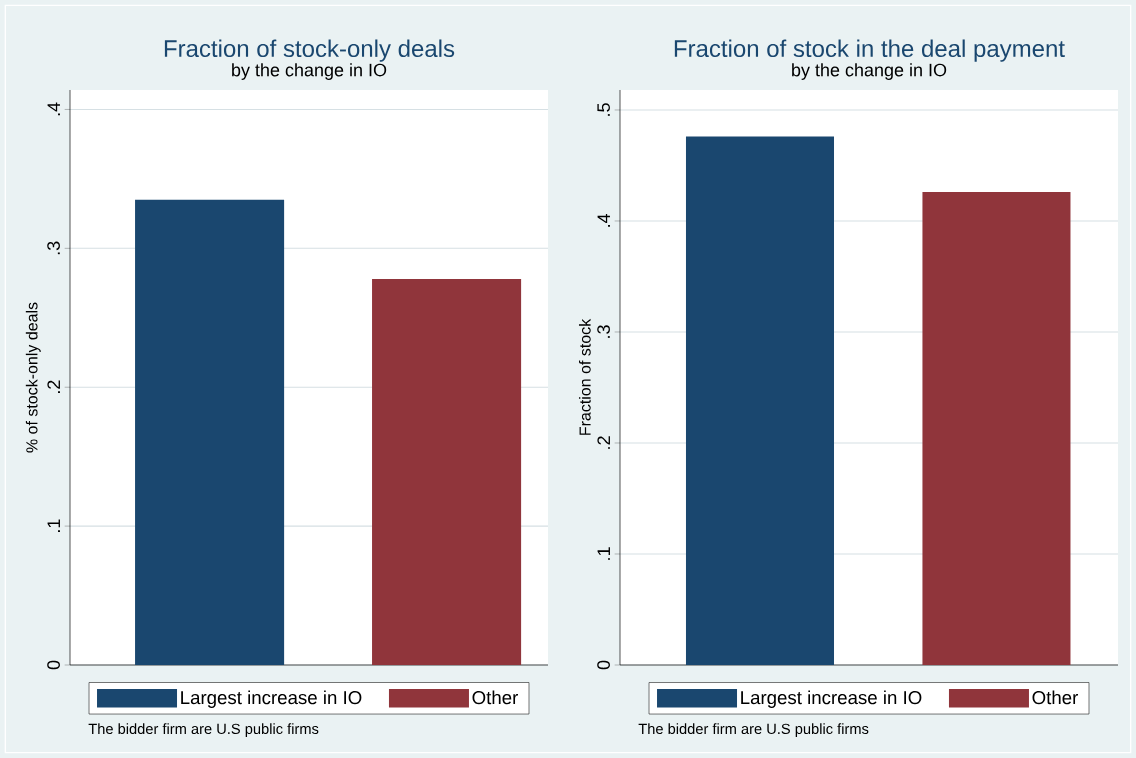 This screenshot has height=758, width=1136. What do you see at coordinates (309, 50) in the screenshot?
I see `chart-title: Fraction of stock-only deals` at bounding box center [309, 50].